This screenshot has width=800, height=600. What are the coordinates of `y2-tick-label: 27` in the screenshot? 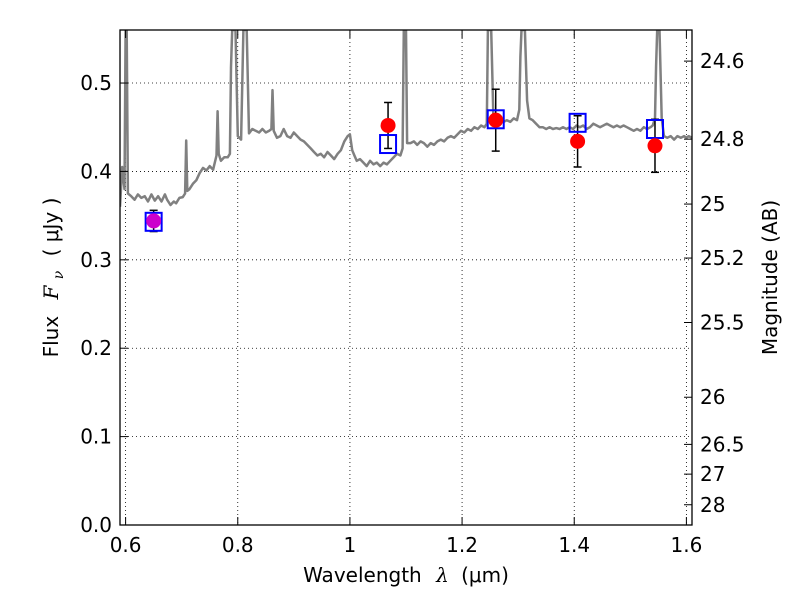 It's located at (712, 474).